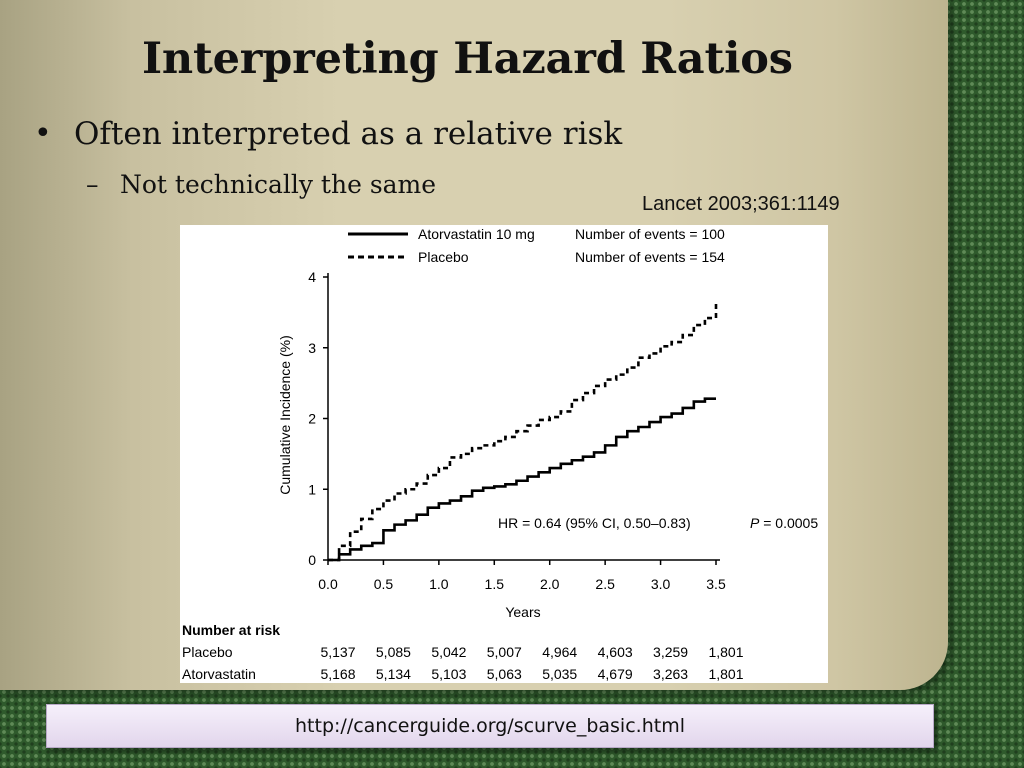 This screenshot has width=1024, height=768. Describe the element at coordinates (384, 584) in the screenshot. I see `x-tick-label: 0.5` at that location.